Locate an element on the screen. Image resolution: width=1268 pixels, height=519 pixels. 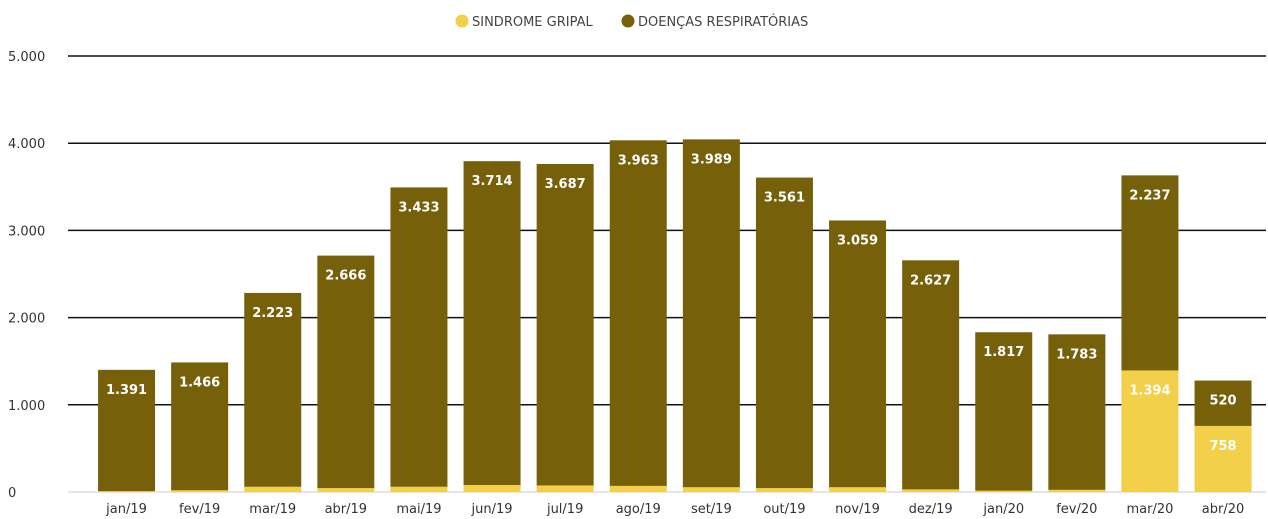
x-tick-label-14: mar/20 is located at coordinates (1149, 509).